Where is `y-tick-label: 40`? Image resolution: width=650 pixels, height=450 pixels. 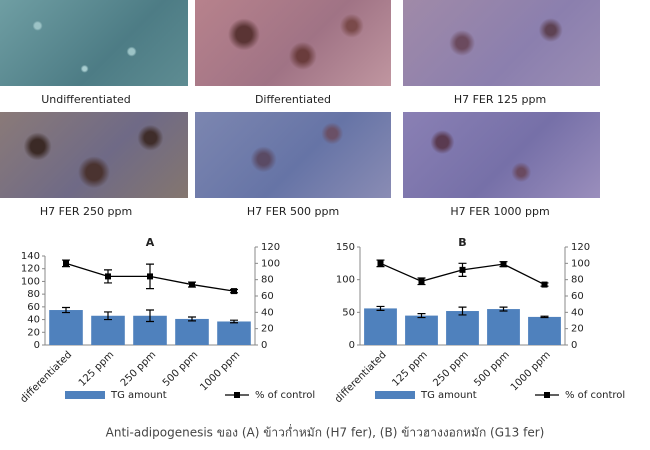
y-tick-label: 40 is located at coordinates (33, 320).